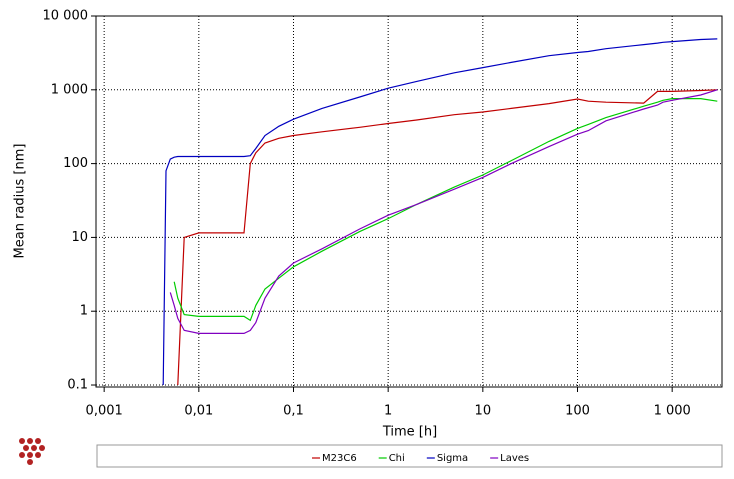 This screenshot has width=734, height=479. What do you see at coordinates (397, 458) in the screenshot?
I see `legend-label: Chi` at bounding box center [397, 458].